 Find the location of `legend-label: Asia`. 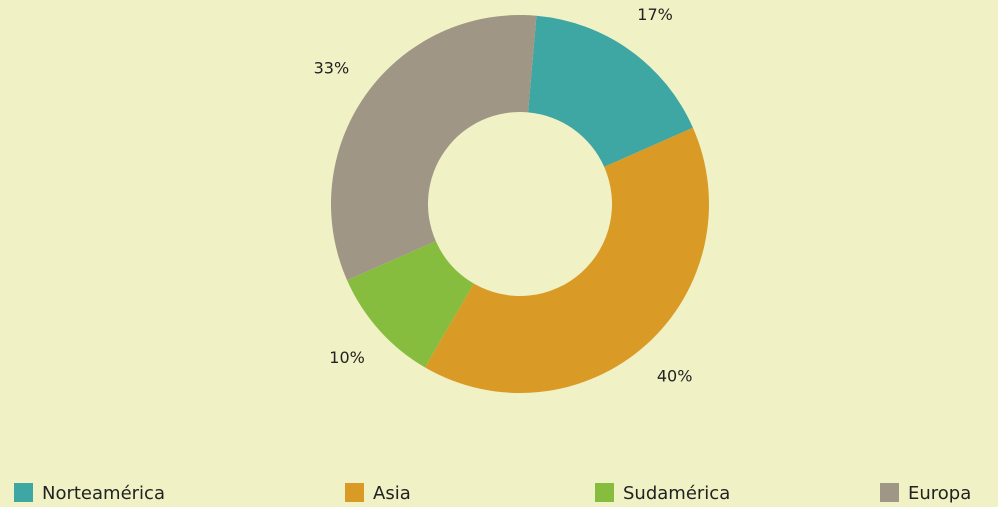

legend-label: Asia is located at coordinates (392, 493).